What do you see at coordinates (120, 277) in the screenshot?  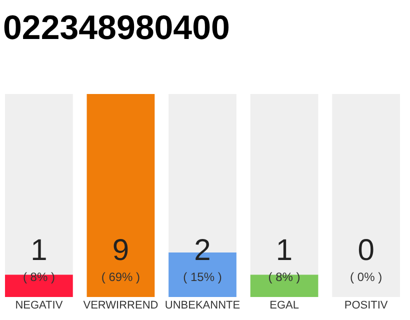 I see `annotation: ( 69% )` at bounding box center [120, 277].